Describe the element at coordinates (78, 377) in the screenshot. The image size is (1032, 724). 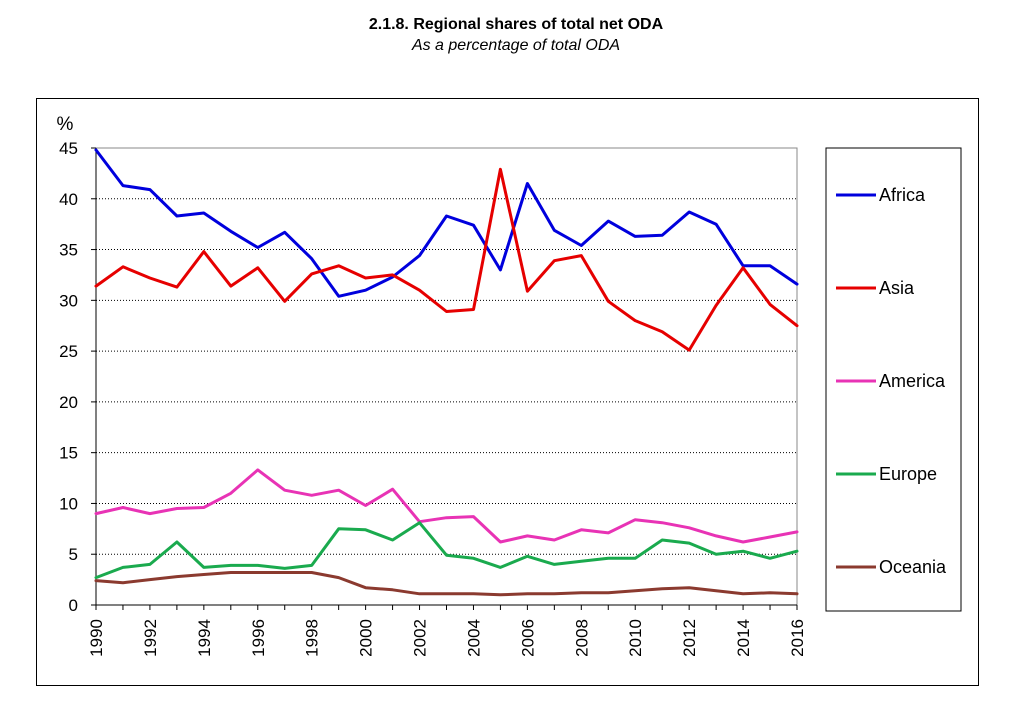
I see `y-axis: 0 5 10 15 20 25 30 35 40 45` at that location.